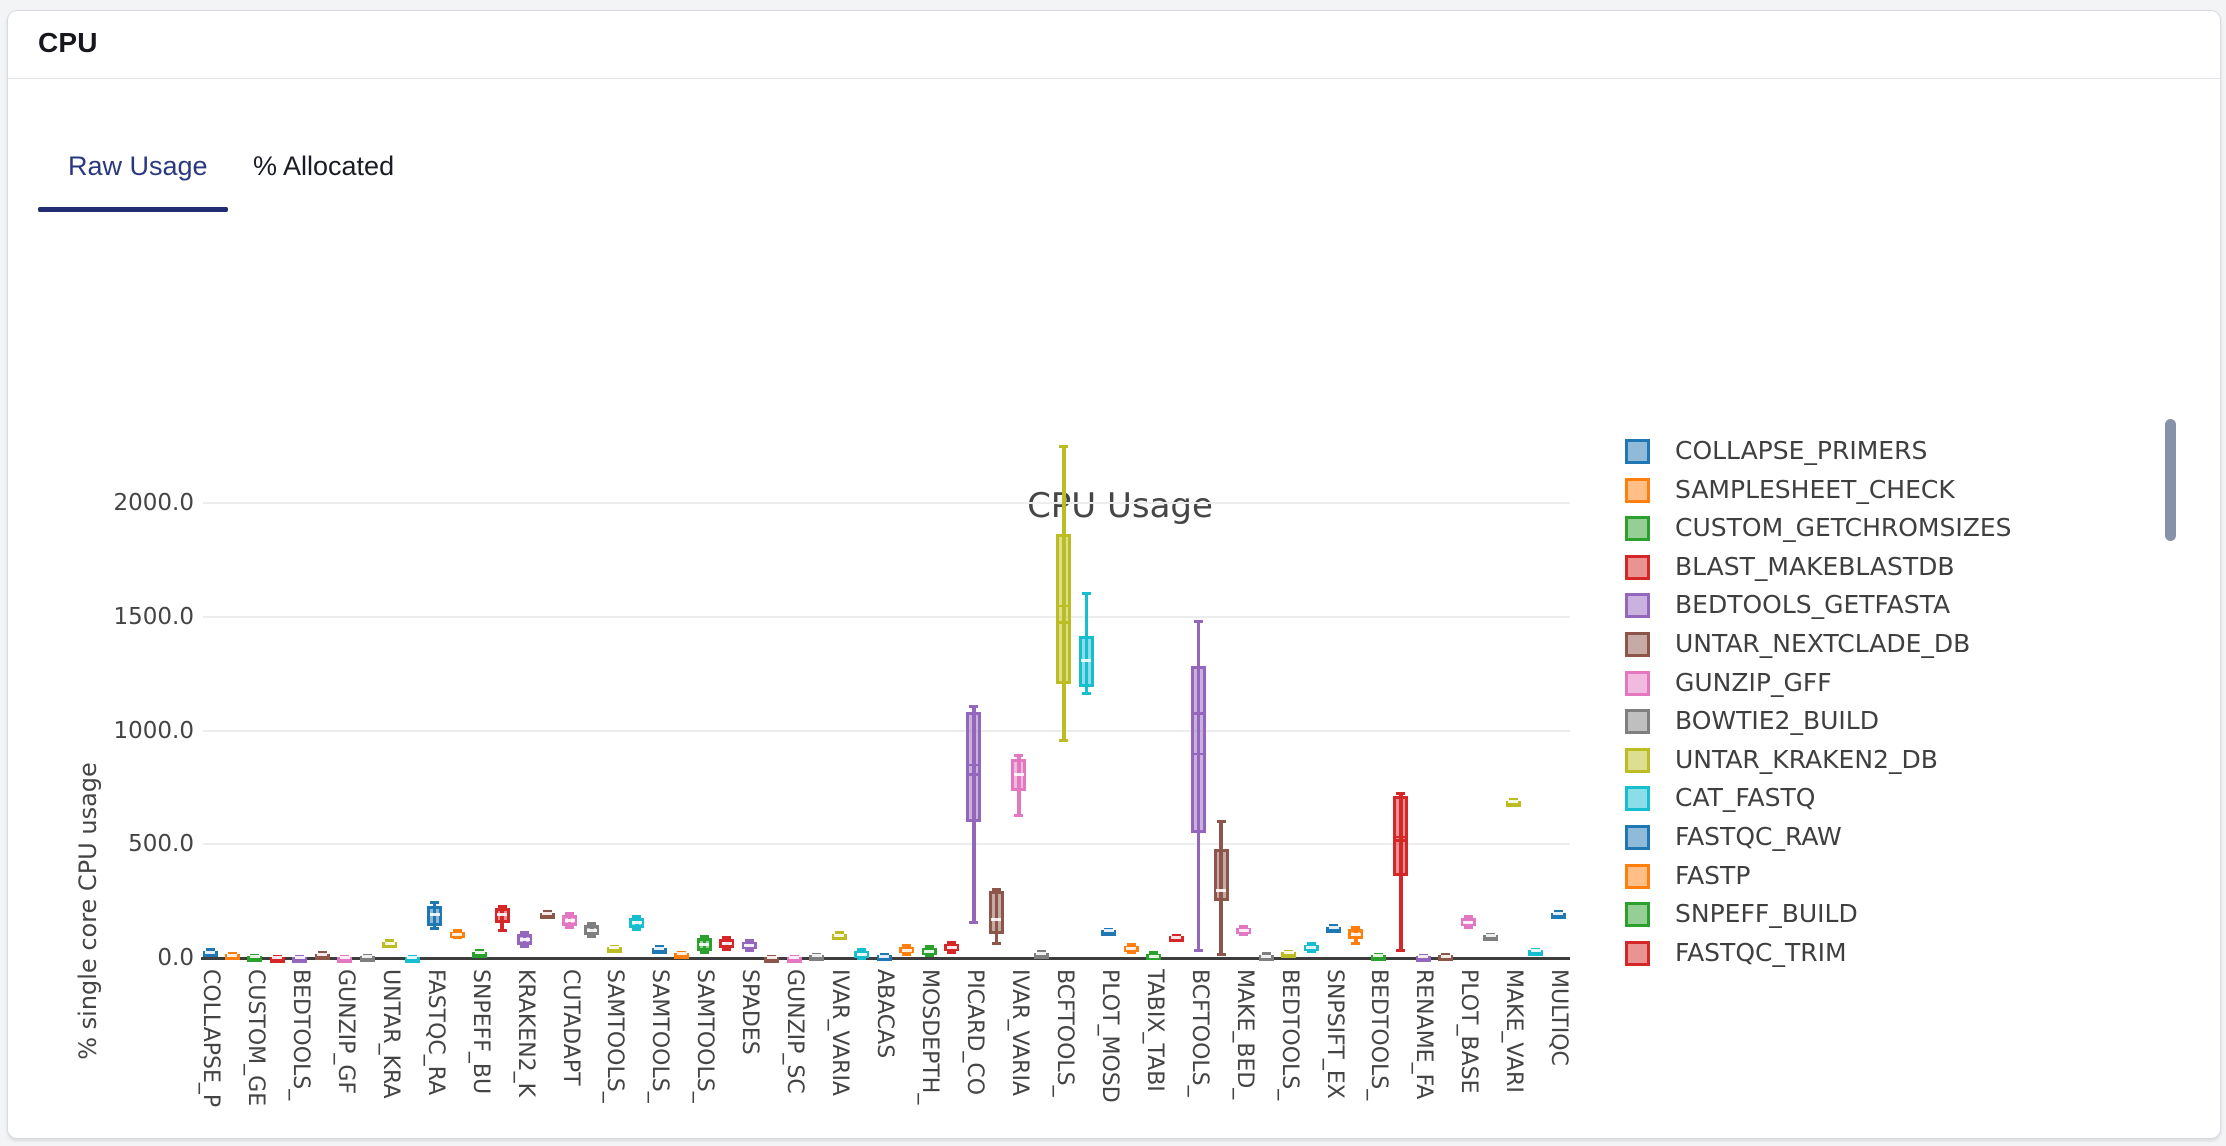 The image size is (2226, 1146). I want to click on legend-item-bowtie2_build: BOWTIE2_BUILD, so click(1905, 722).